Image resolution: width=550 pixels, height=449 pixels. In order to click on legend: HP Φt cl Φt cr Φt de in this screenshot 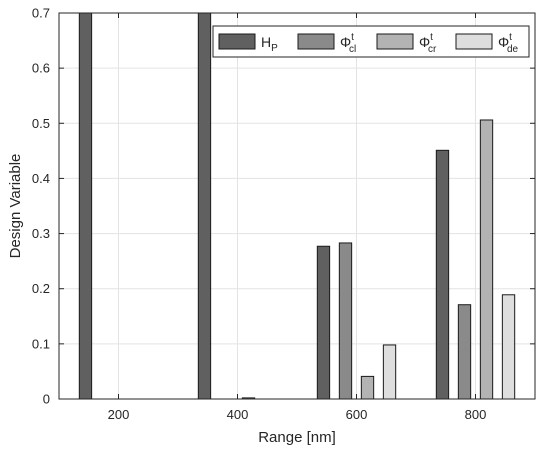, I will do `click(371, 41)`.